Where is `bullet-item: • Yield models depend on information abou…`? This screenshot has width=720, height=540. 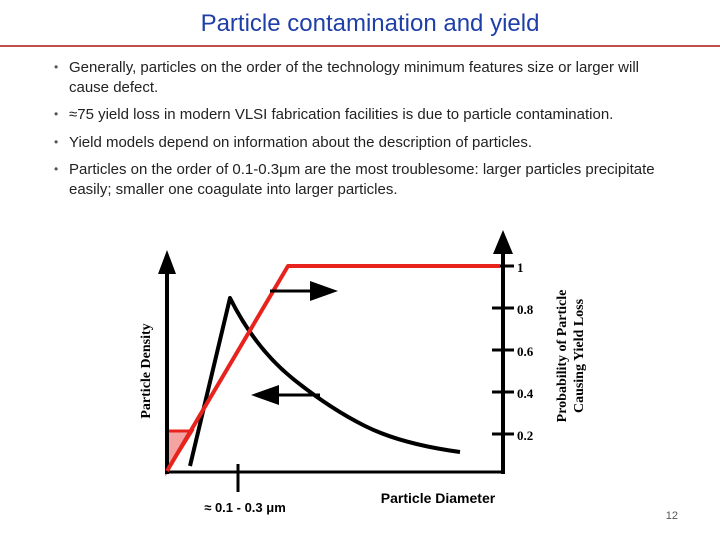
bullet-item: • Yield models depend on information abou… is located at coordinates (359, 143).